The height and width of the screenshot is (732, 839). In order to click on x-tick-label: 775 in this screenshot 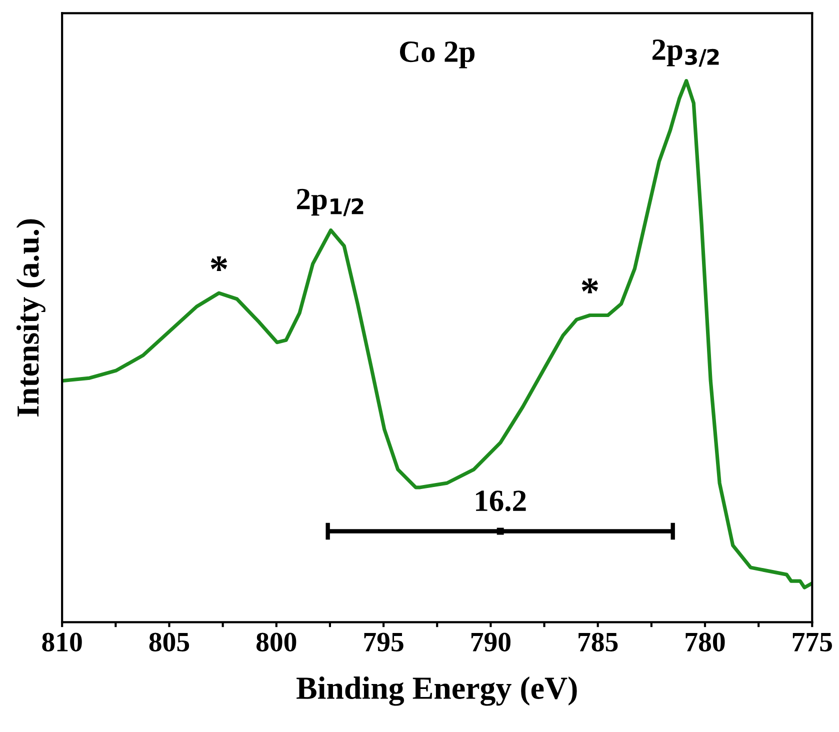, I will do `click(812, 642)`.